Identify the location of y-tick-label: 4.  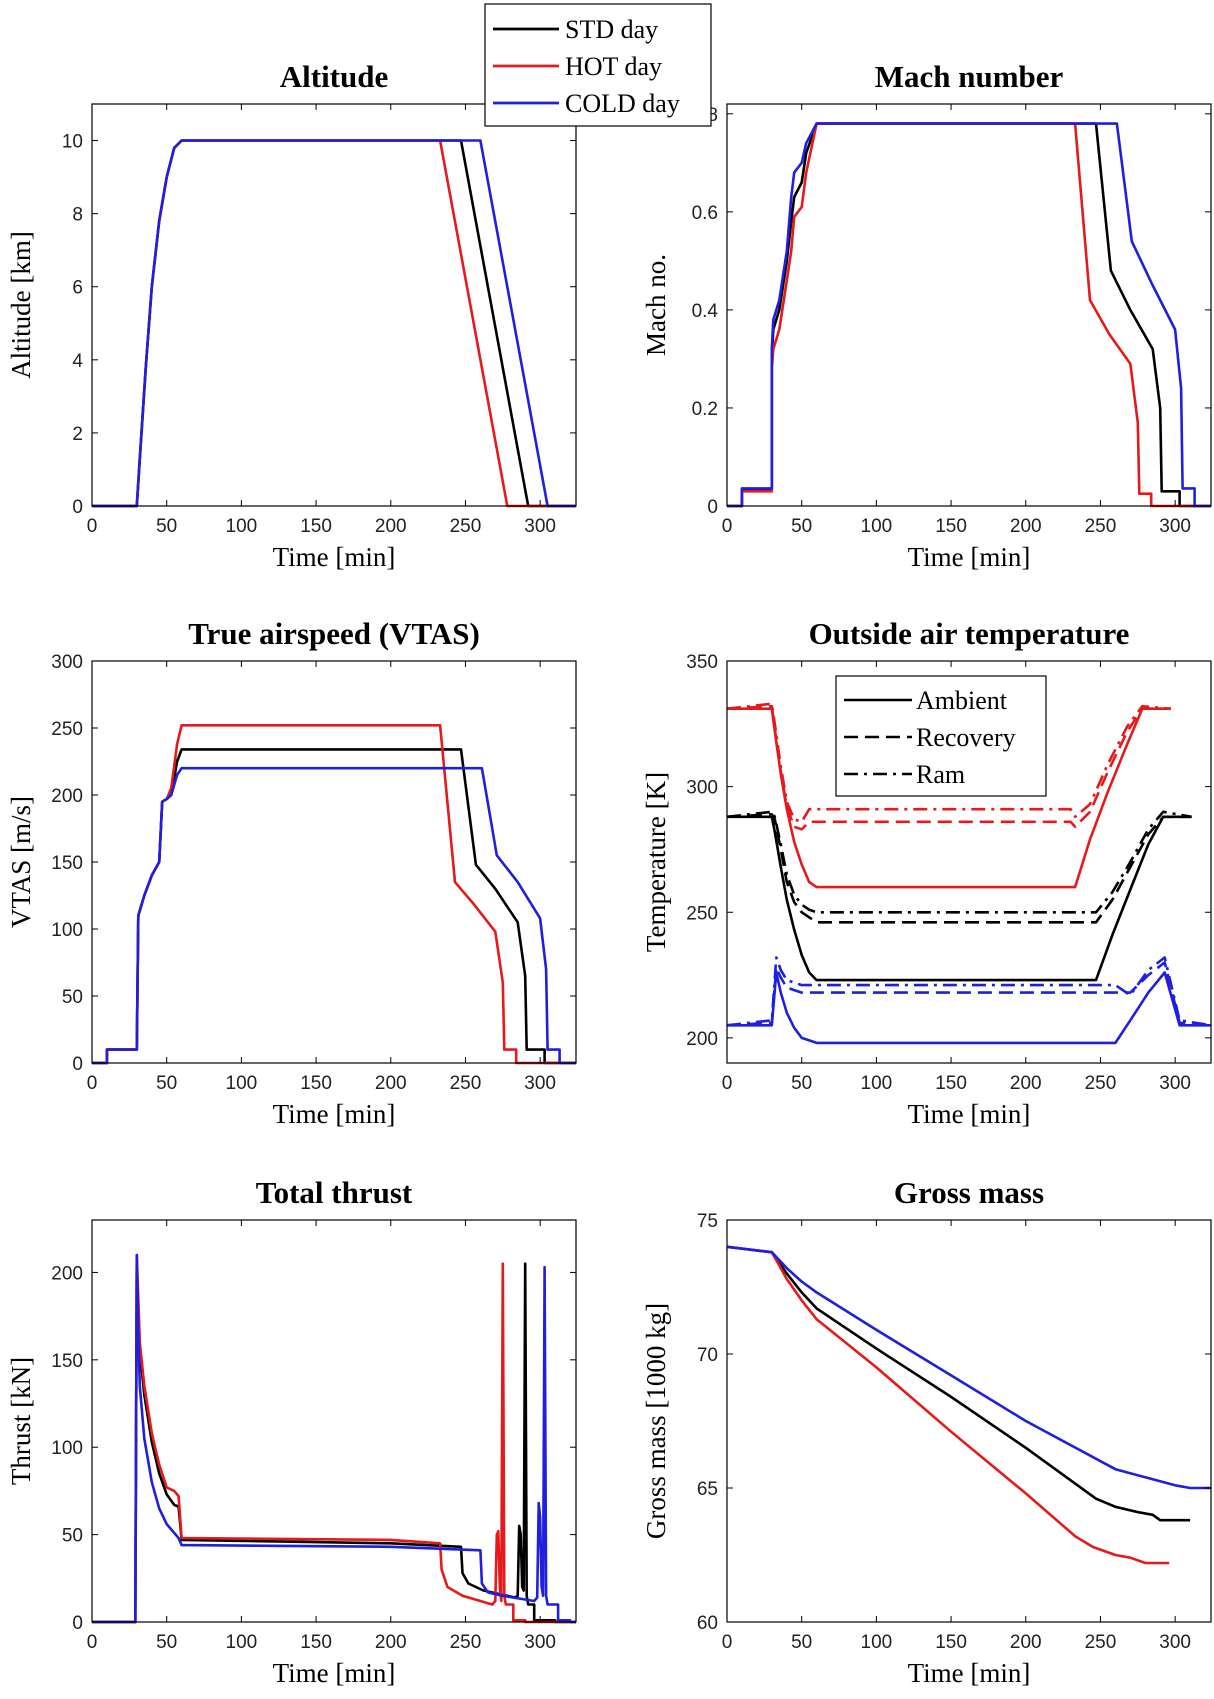
(77, 361).